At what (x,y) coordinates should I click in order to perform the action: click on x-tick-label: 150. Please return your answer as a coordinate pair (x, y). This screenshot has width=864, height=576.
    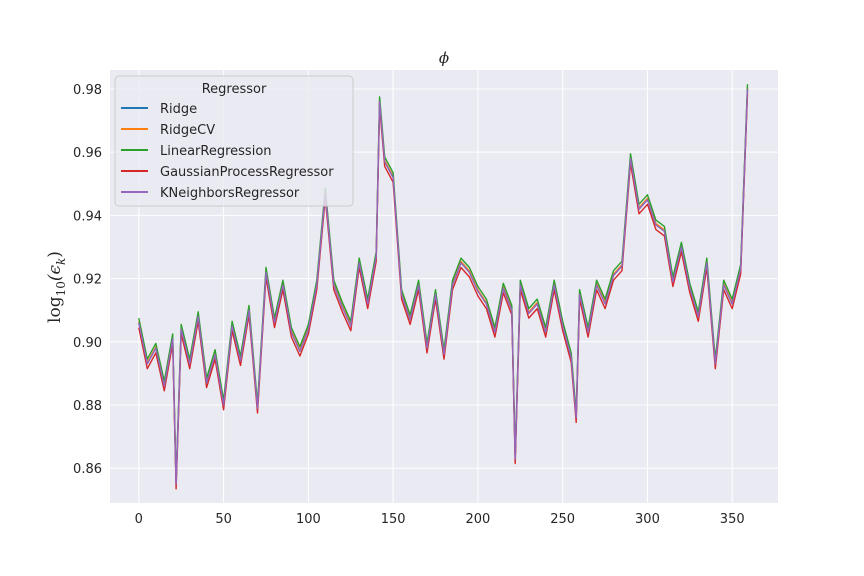
    Looking at the image, I should click on (393, 519).